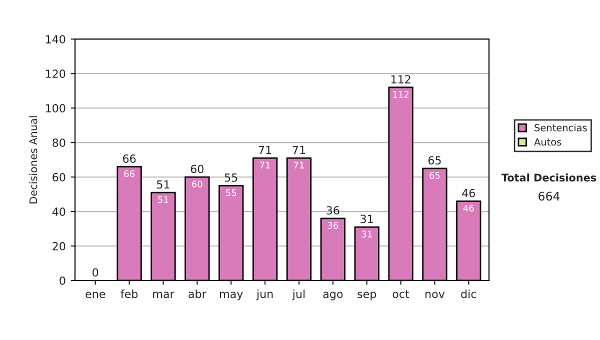  What do you see at coordinates (163, 199) in the screenshot?
I see `data-label: 51` at bounding box center [163, 199].